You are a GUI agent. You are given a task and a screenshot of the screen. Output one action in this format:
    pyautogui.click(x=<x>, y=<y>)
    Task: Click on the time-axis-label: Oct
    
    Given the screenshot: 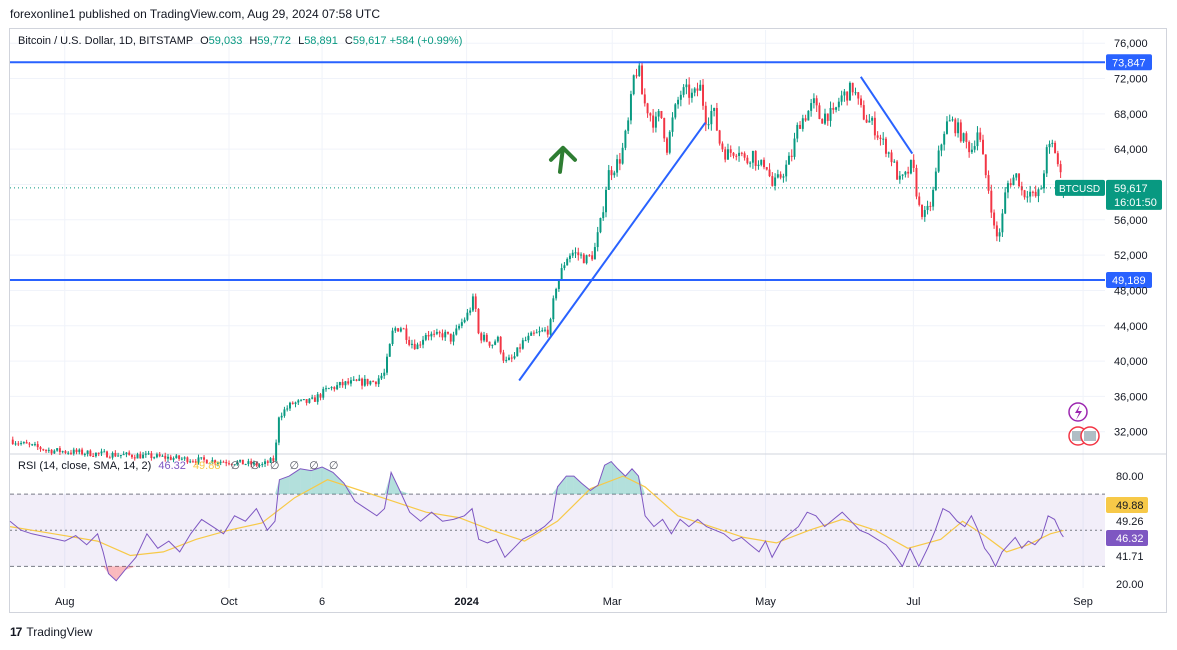 What is the action you would take?
    pyautogui.click(x=228, y=602)
    